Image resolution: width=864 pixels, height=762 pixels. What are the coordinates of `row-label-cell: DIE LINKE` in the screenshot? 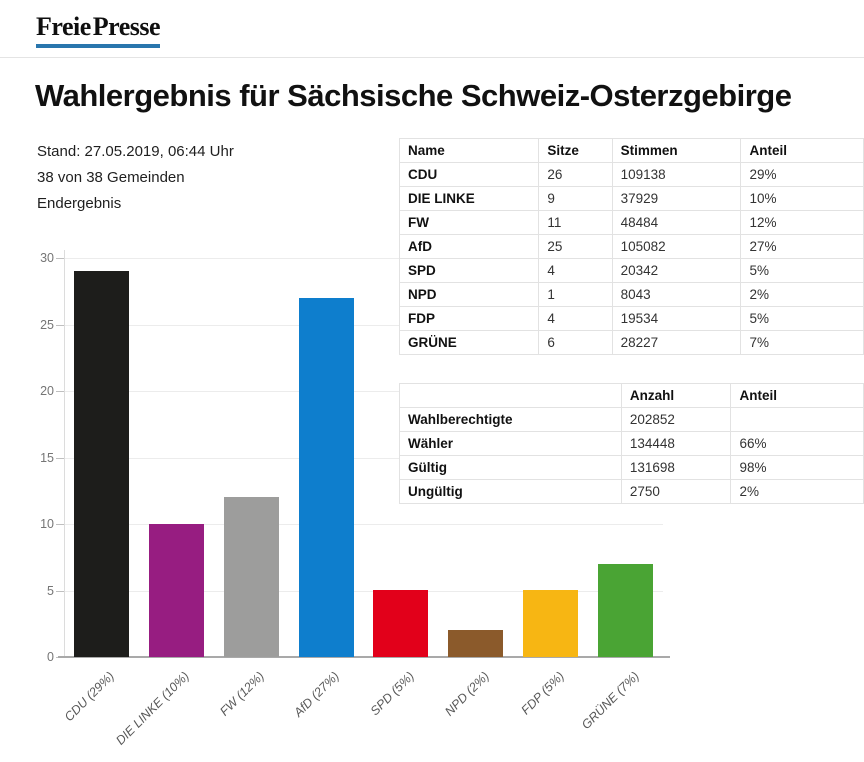 It's located at (469, 198).